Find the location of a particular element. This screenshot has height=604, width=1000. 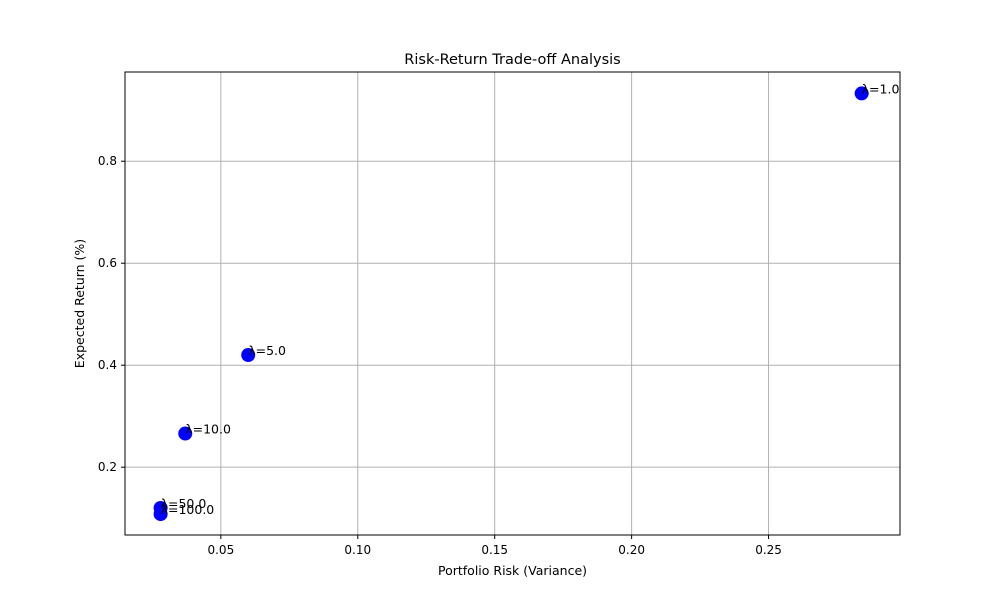

y-axis-label: Expected Return (%) is located at coordinates (79, 303).